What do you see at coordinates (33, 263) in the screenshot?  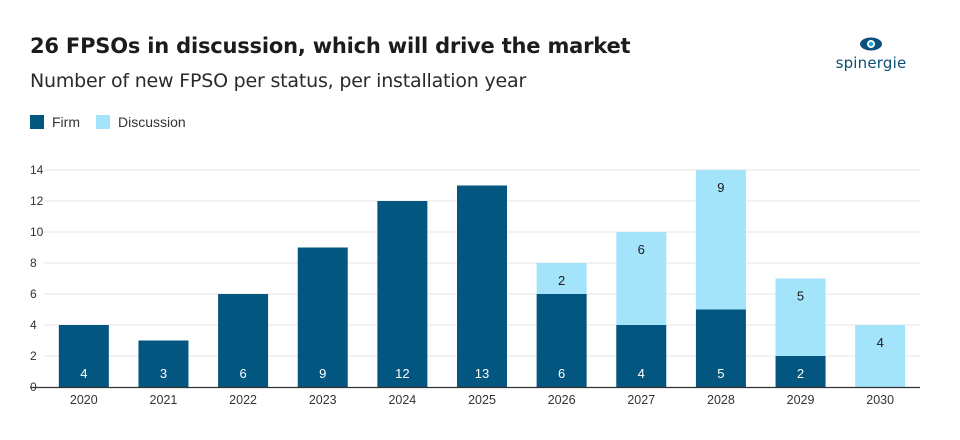 I see `y-tick-label: 8` at bounding box center [33, 263].